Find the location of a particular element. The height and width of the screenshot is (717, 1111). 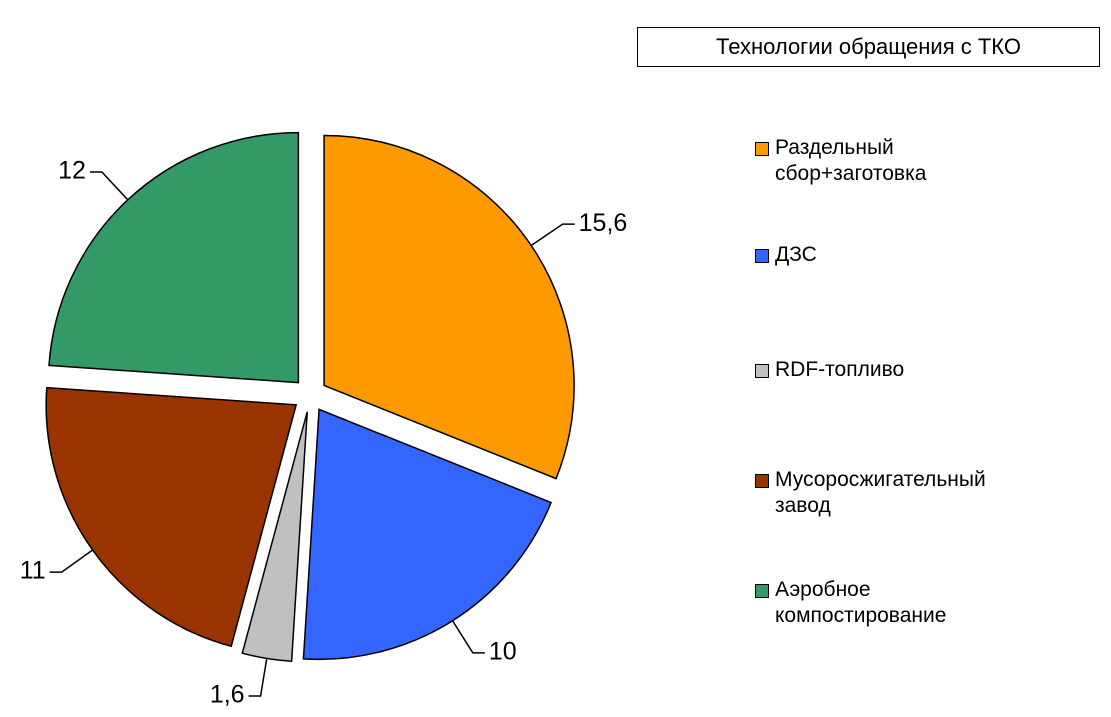

legend-label: ДЗС is located at coordinates (796, 254).